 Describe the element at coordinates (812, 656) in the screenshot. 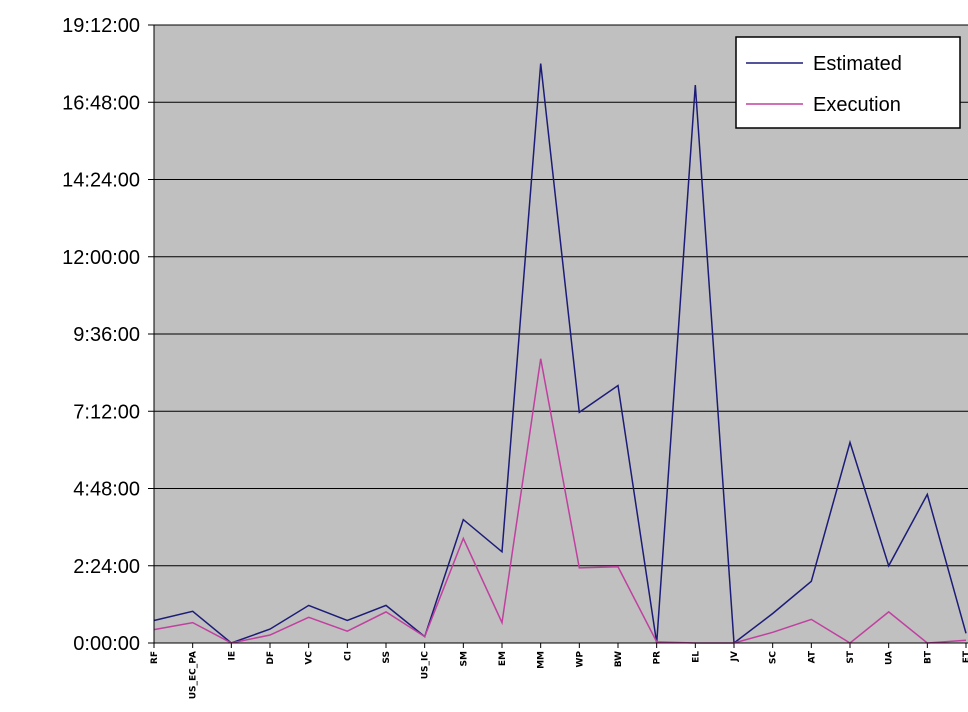

I see `x-tick-label: AT` at that location.